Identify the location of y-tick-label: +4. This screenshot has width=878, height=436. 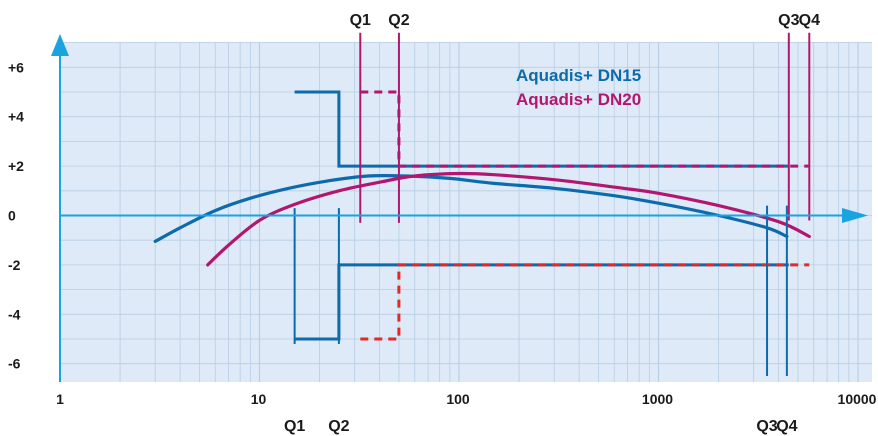
(16, 117).